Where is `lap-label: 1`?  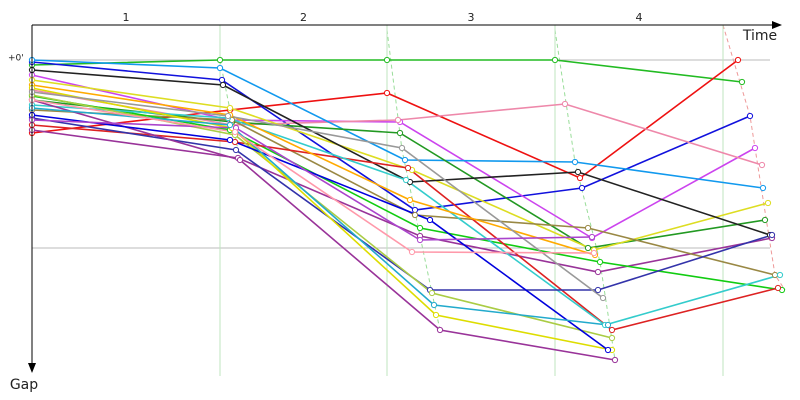
lap-label: 1 is located at coordinates (126, 17).